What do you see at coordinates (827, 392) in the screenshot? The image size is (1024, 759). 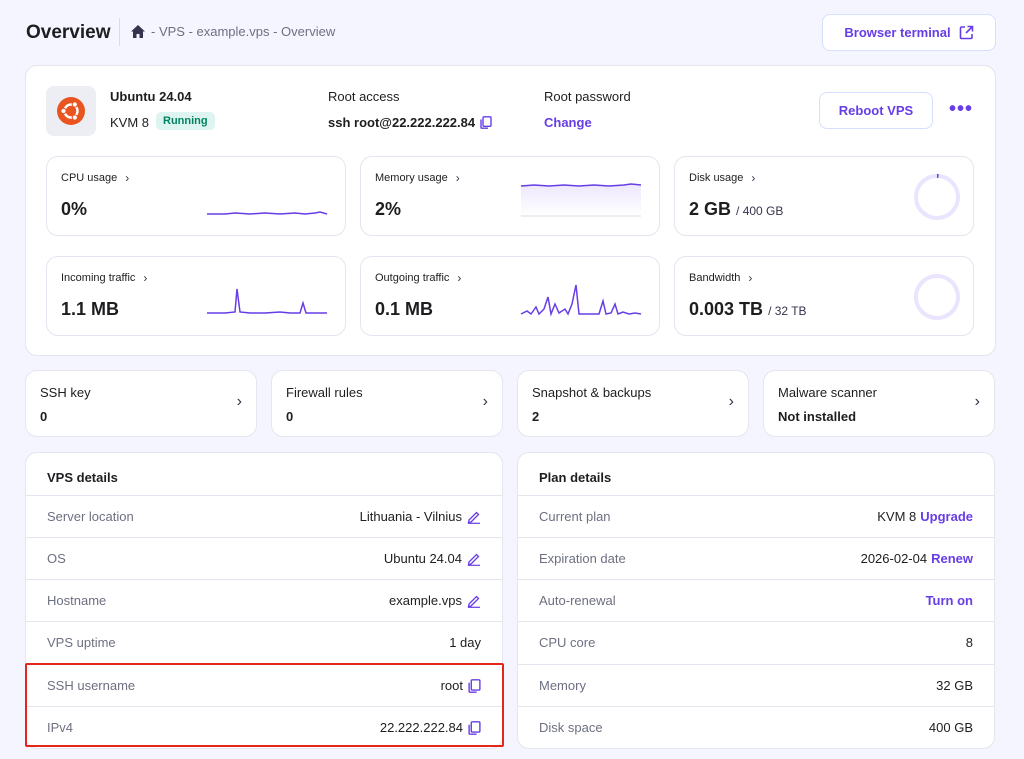 I see `malware-scanner-title: Malware scanner` at bounding box center [827, 392].